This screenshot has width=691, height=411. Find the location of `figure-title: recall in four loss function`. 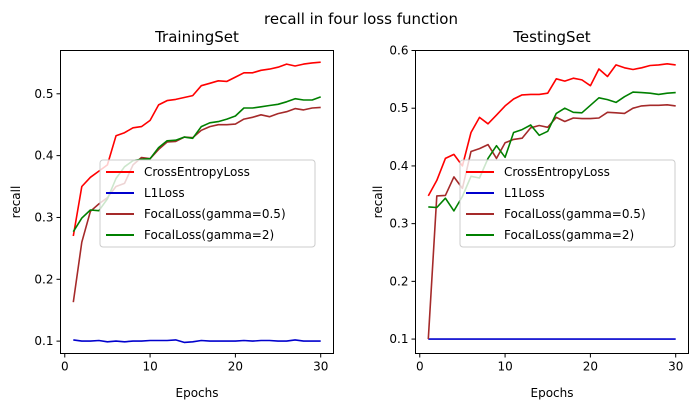

figure-title: recall in four loss function is located at coordinates (361, 19).